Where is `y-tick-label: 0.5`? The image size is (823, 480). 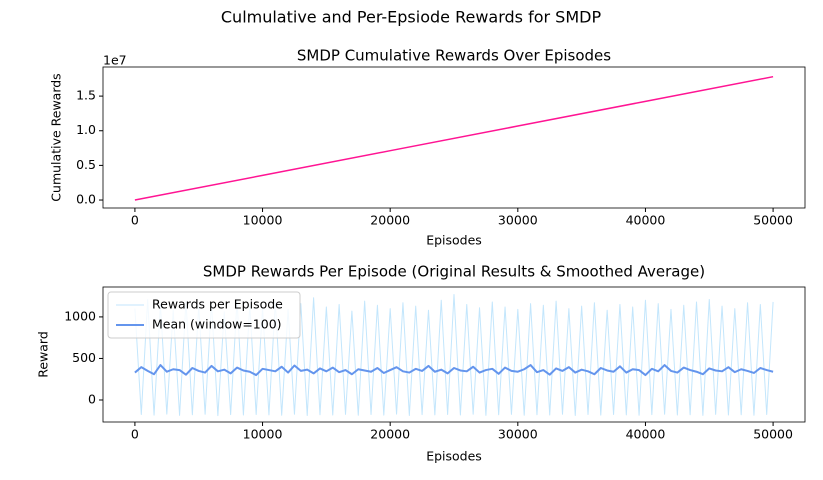 y-tick-label: 0.5 is located at coordinates (86, 164).